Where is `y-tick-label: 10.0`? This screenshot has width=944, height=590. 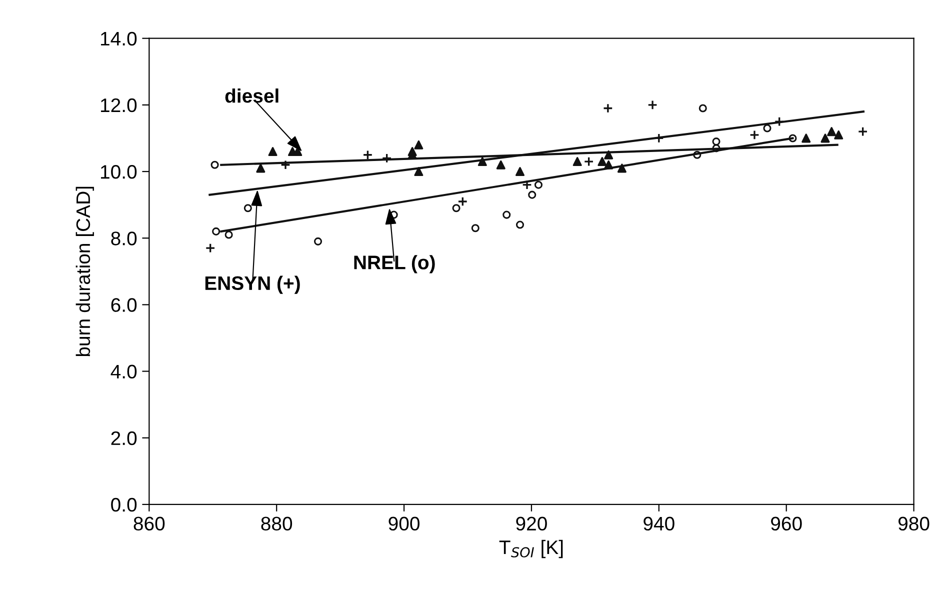
y-tick-label: 10.0 is located at coordinates (118, 171).